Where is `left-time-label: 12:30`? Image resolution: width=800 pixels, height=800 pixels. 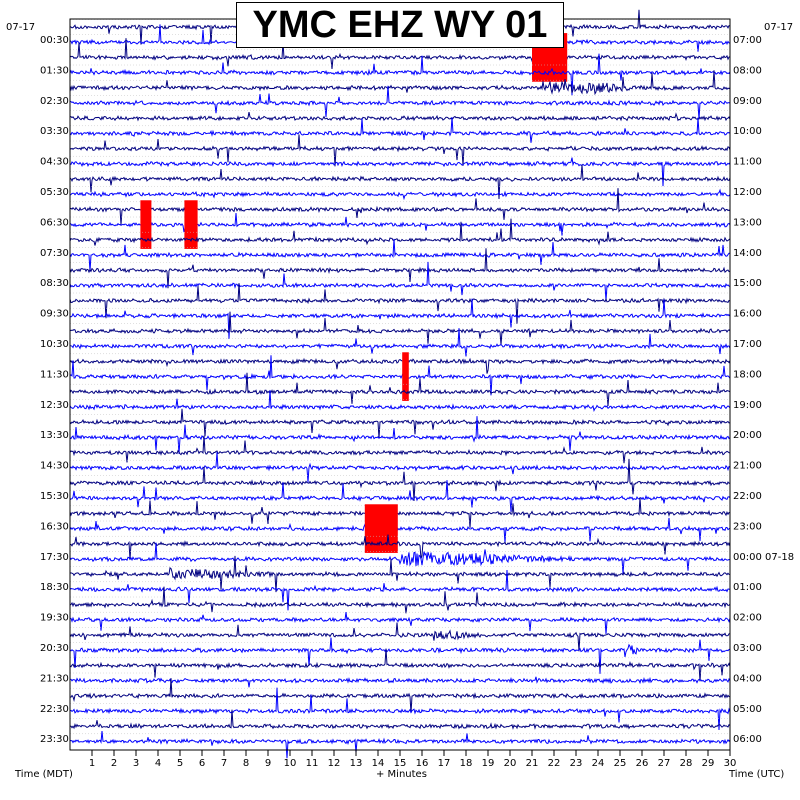
left-time-label: 12:30 is located at coordinates (54, 405).